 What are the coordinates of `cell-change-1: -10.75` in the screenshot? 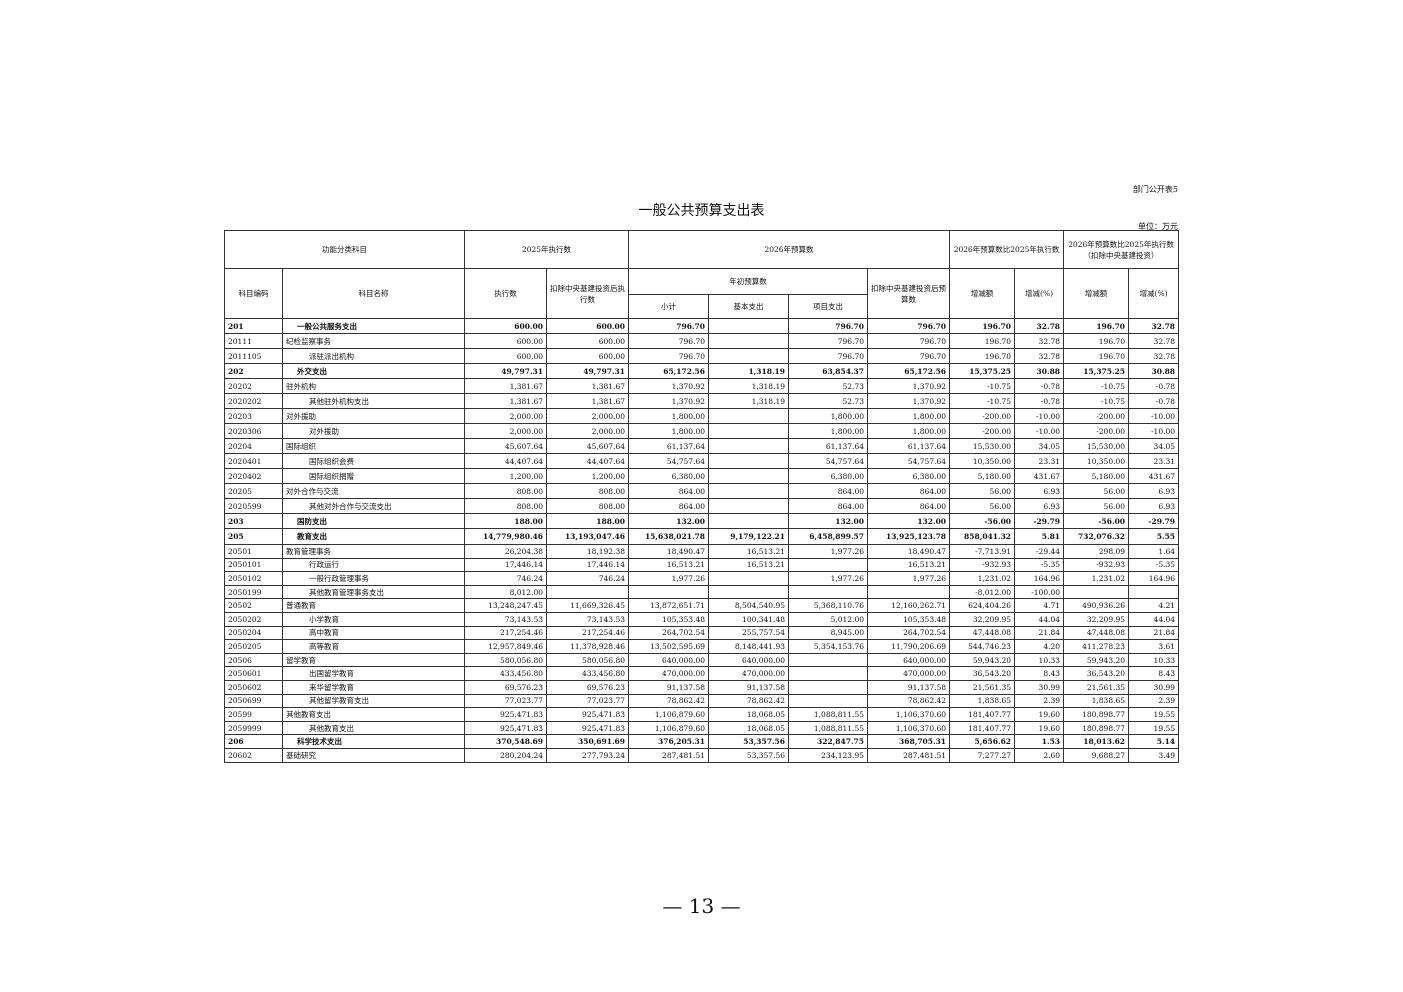 It's located at (982, 386).